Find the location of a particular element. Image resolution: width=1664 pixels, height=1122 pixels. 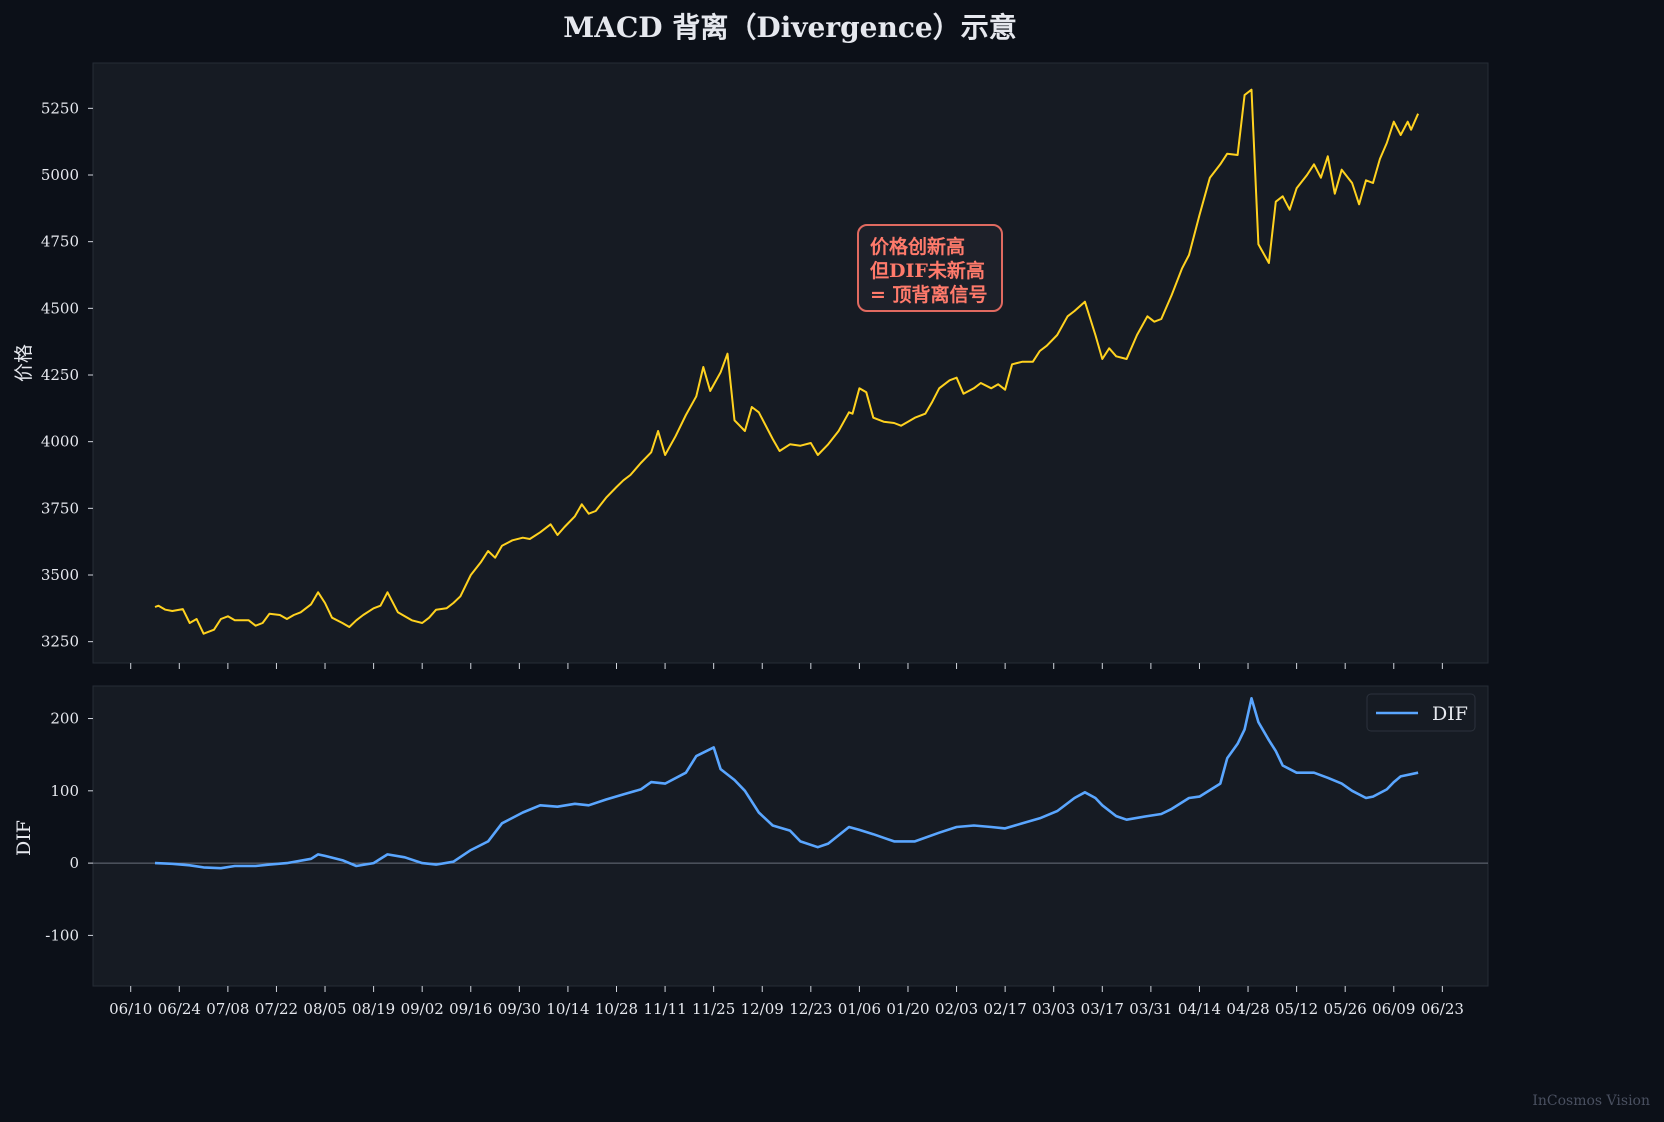

annotation-line-3: = 顶背离信号 is located at coordinates (929, 294).